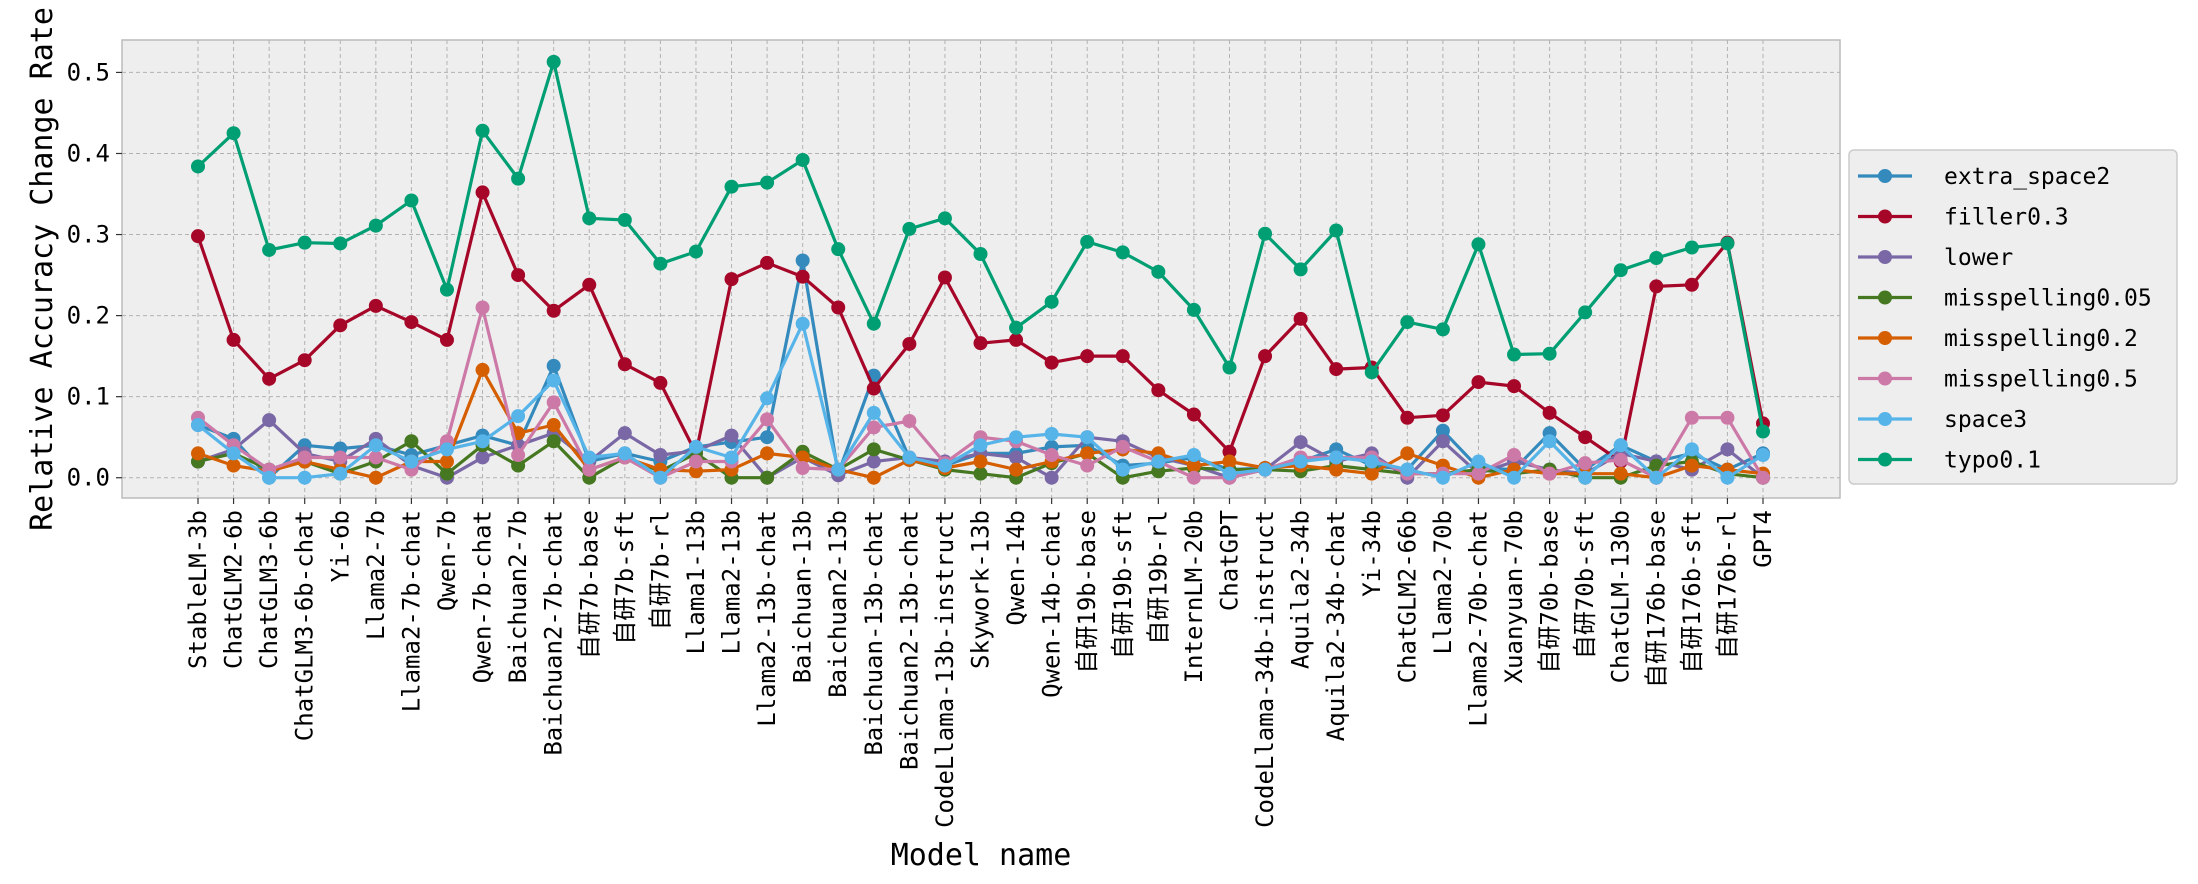 The height and width of the screenshot is (884, 2198). I want to click on x-tick-label: 自研70b-sft, so click(1585, 584).